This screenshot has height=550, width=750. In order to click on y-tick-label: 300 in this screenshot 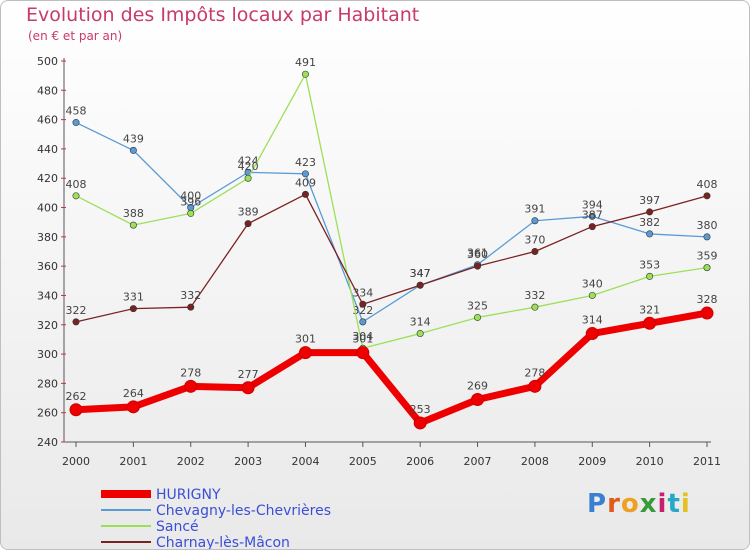, I will do `click(47, 354)`.